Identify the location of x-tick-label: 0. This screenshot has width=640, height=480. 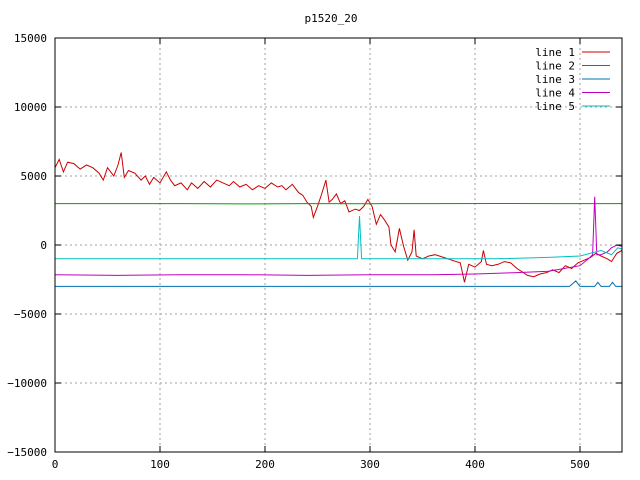
(55, 464).